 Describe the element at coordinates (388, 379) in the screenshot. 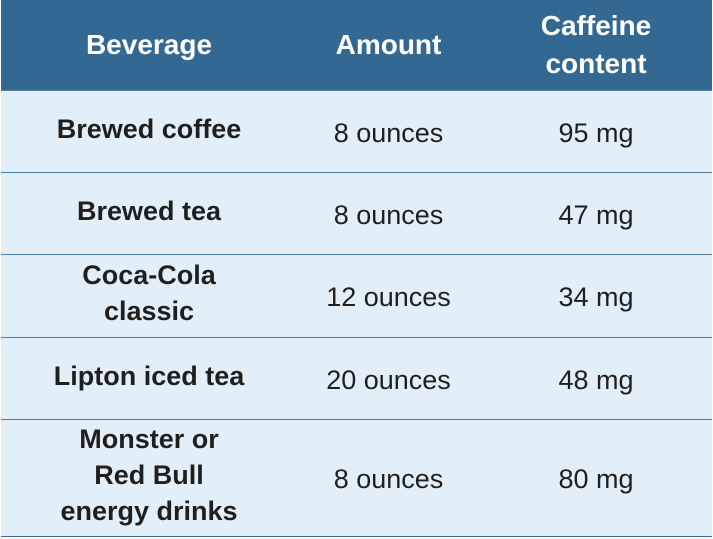

I see `amount-cell: 20 ounces` at that location.